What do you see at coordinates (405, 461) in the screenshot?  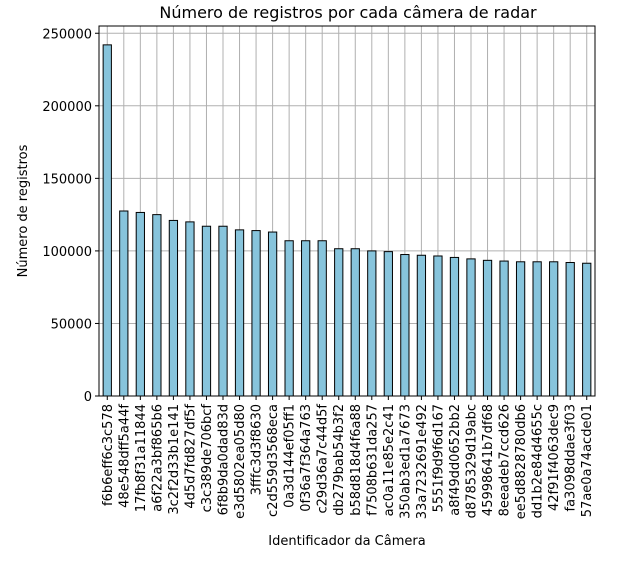 I see `x-tick-label: 350ab3ed1a7673` at bounding box center [405, 461].